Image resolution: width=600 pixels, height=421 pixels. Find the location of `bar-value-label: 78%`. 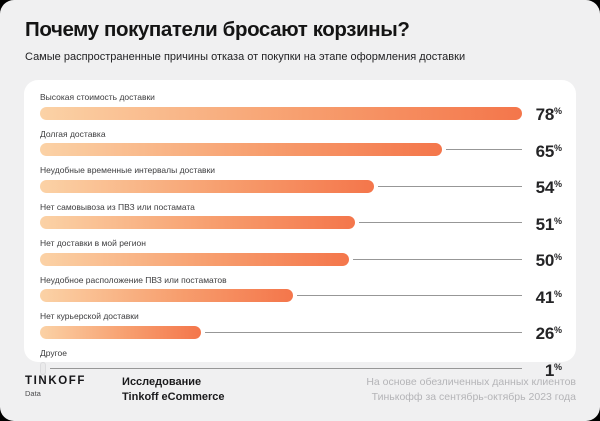

bar-value-label: 78% is located at coordinates (544, 114).